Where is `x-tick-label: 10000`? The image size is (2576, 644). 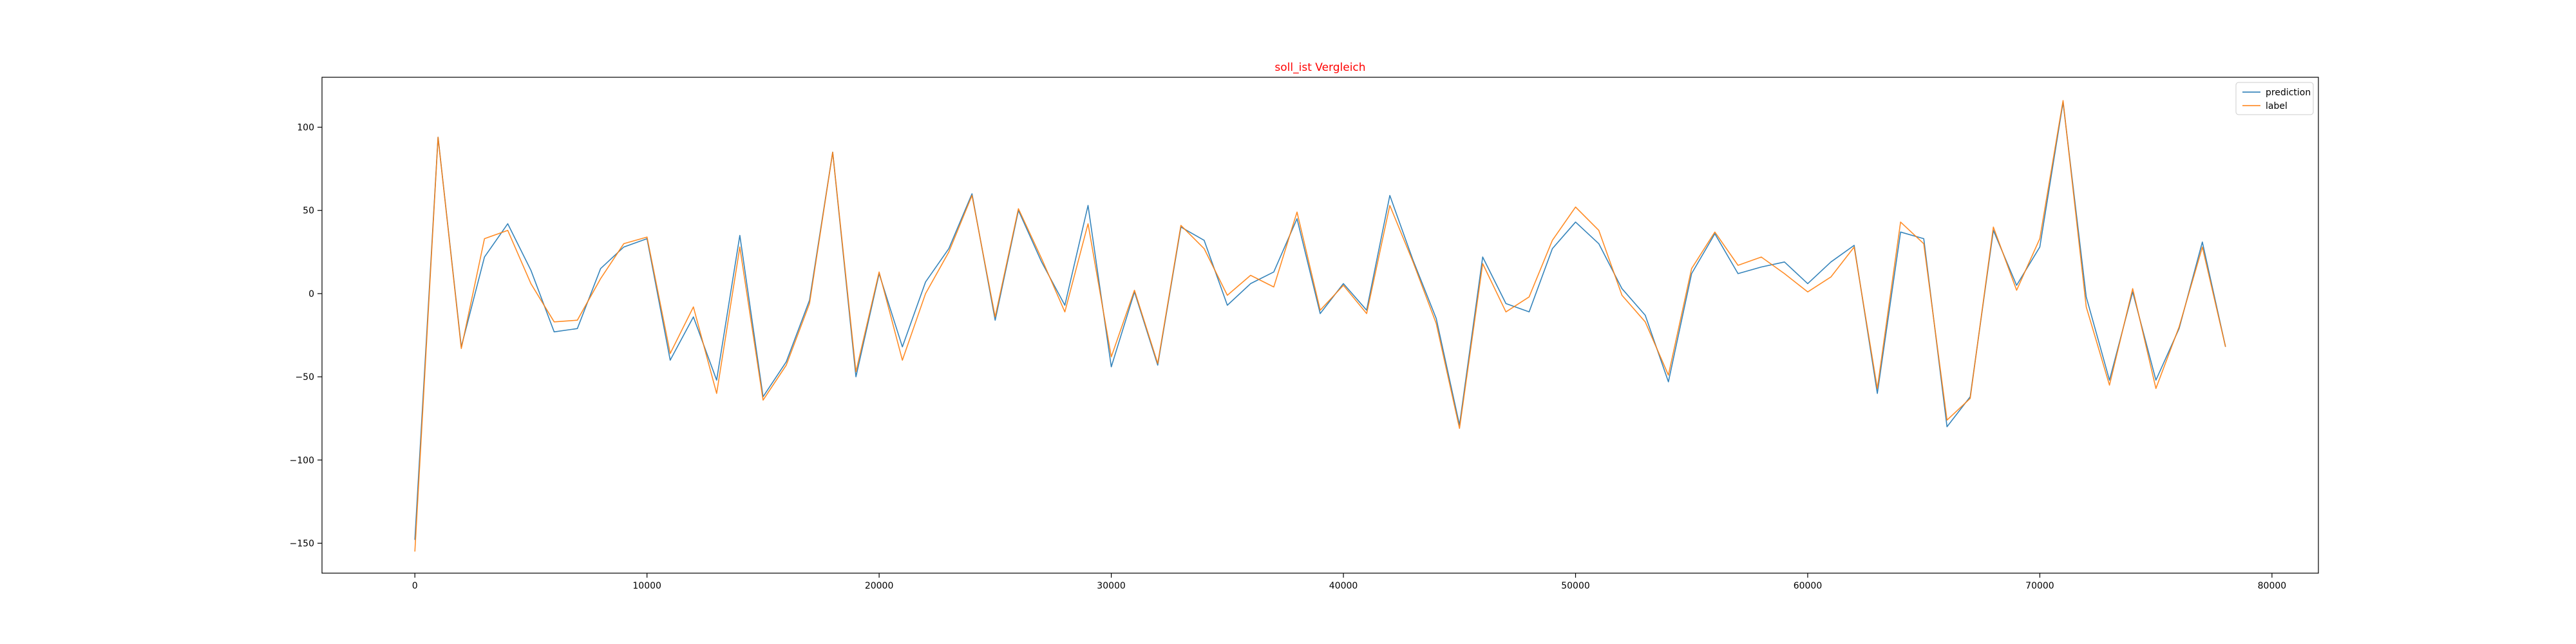
x-tick-label: 10000 is located at coordinates (646, 586).